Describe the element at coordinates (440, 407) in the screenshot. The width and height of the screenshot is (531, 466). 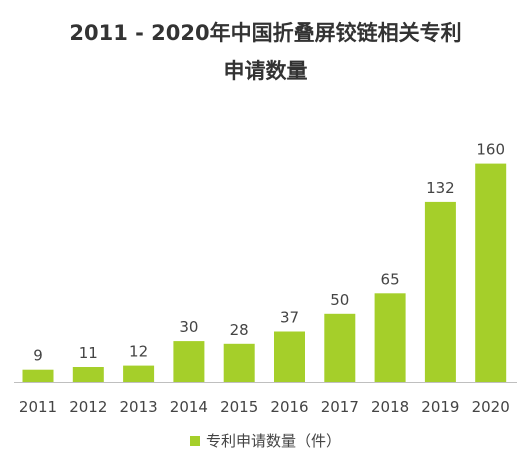
I see `x-tick-label-2019: 2019` at that location.